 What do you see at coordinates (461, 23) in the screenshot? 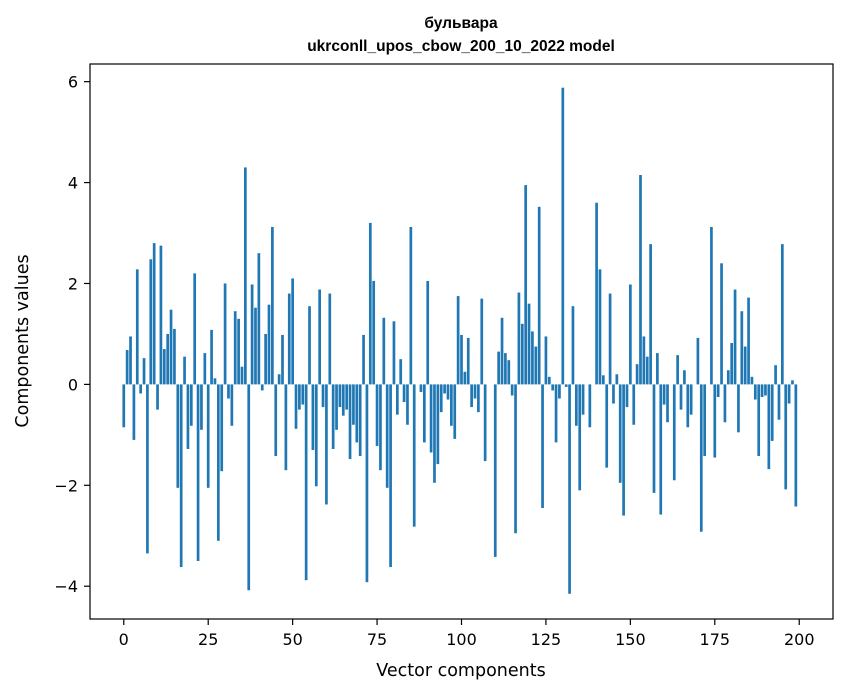
I see `chart-title: бульвара` at bounding box center [461, 23].